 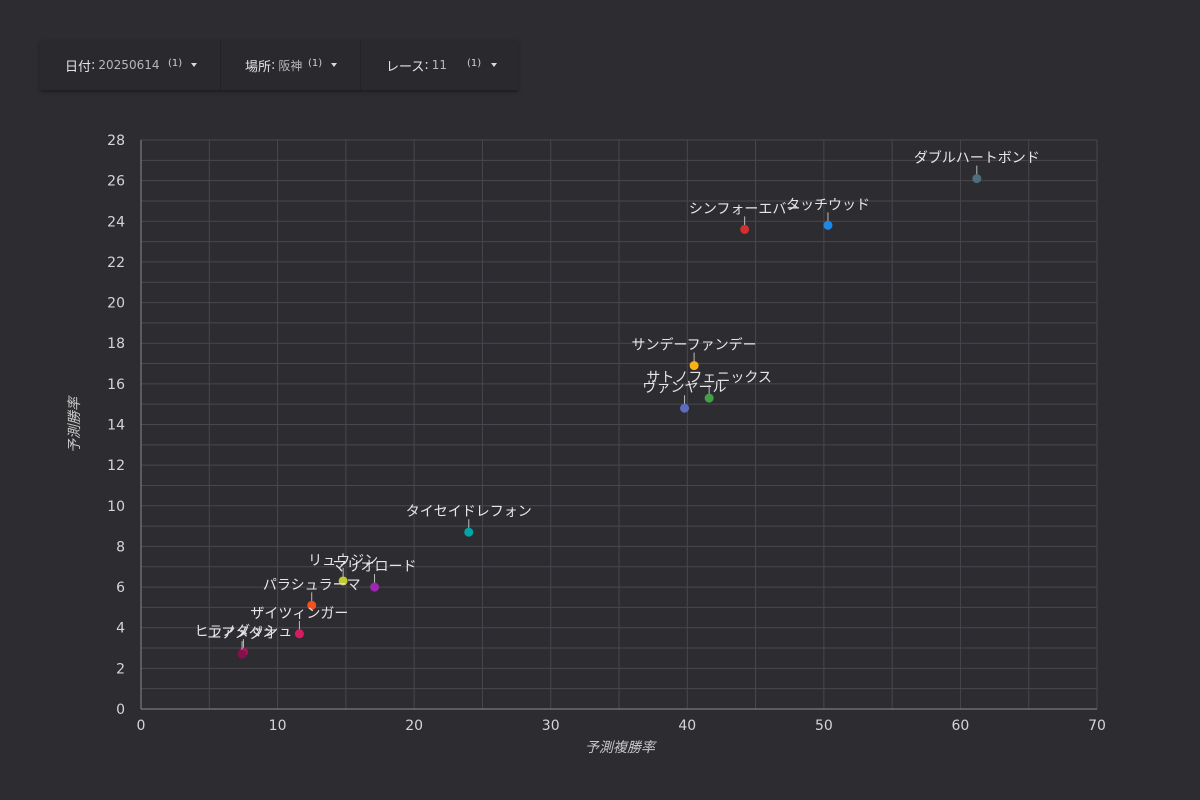 I want to click on point-label: ザイツィンガー, so click(x=299, y=614).